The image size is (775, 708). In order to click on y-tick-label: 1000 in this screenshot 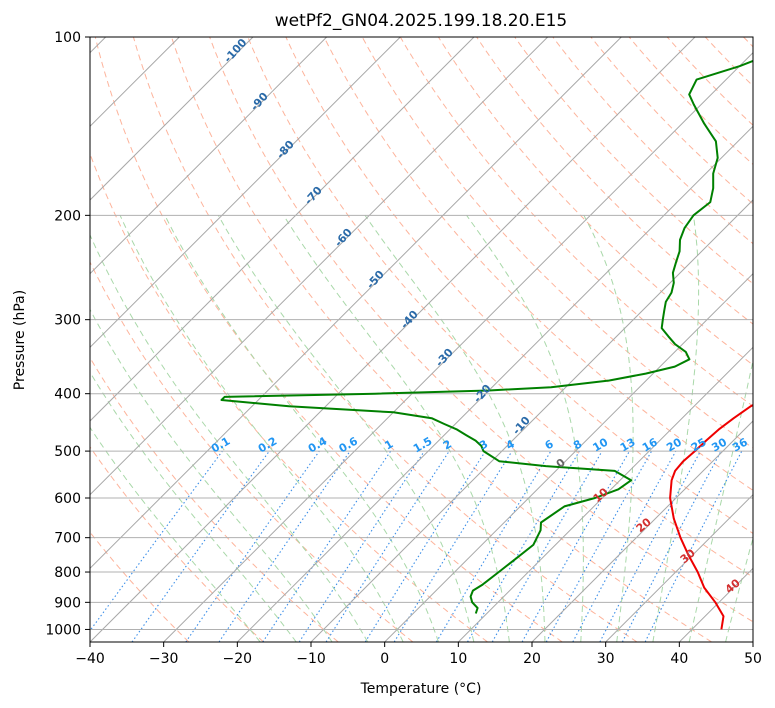, I will do `click(63, 630)`.